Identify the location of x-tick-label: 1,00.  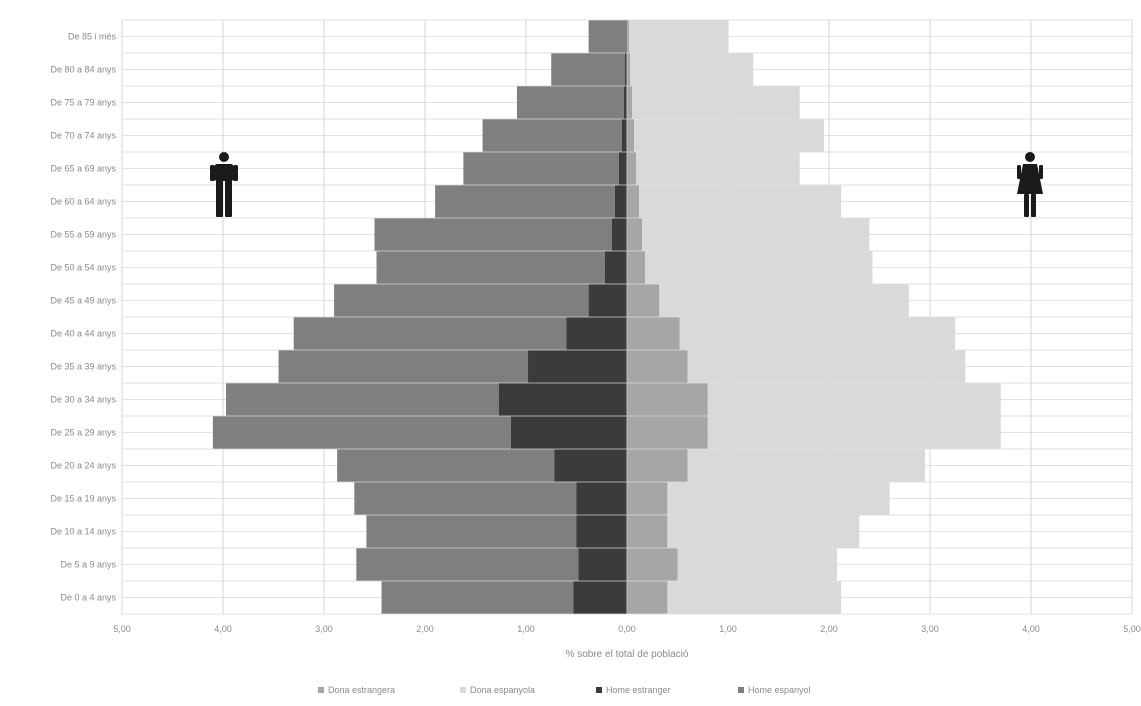
(728, 629).